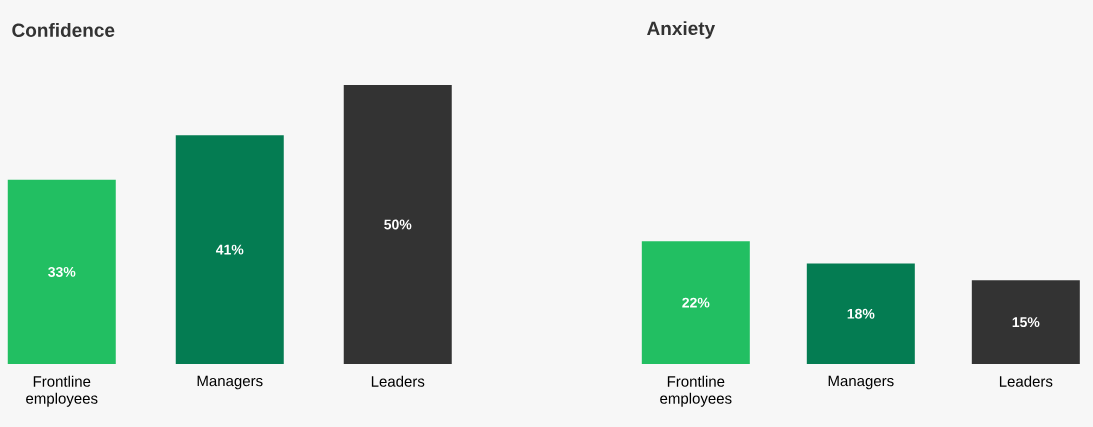 The image size is (1093, 427). What do you see at coordinates (62, 271) in the screenshot?
I see `data-label: 33%` at bounding box center [62, 271].